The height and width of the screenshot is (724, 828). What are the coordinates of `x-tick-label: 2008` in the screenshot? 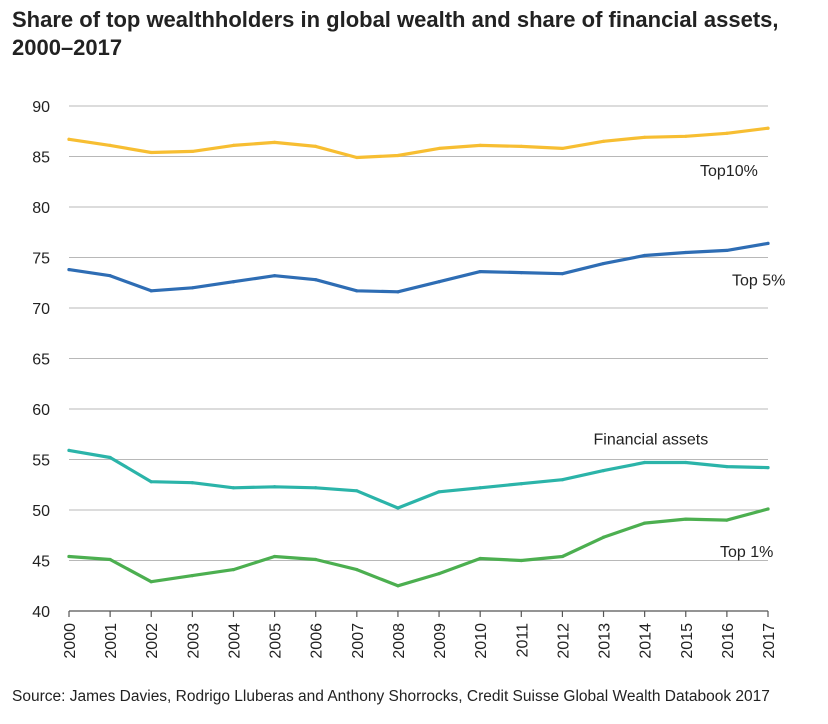 It's located at (399, 641).